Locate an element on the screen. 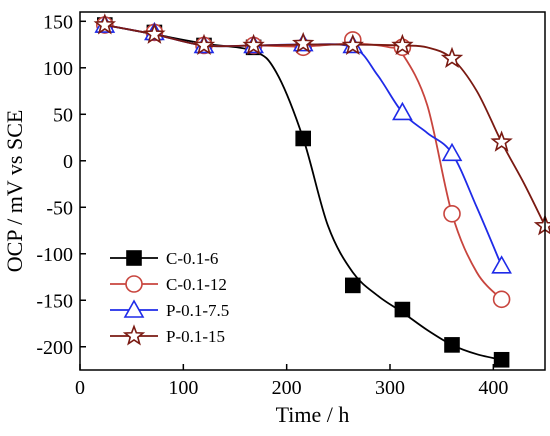  x-axis-title: Time / h is located at coordinates (313, 414).